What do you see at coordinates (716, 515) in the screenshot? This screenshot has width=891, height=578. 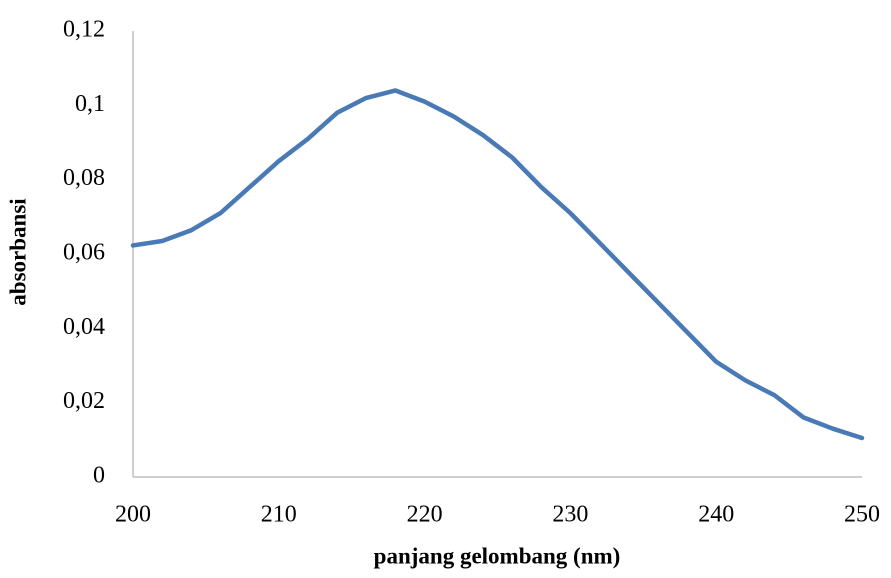 I see `x-tick-label: 240` at bounding box center [716, 515].